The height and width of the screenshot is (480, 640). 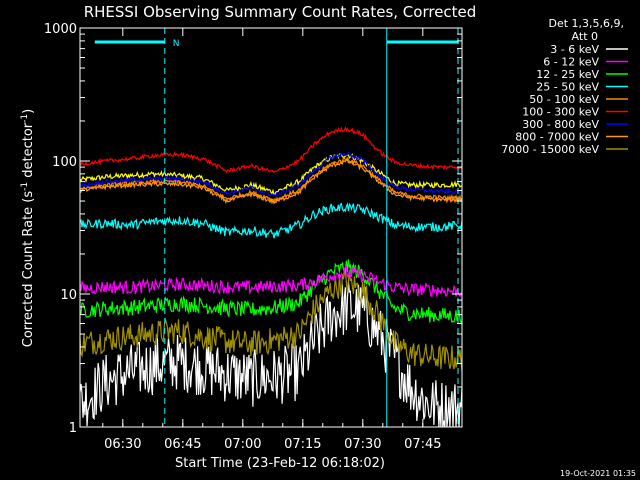 What do you see at coordinates (25, 186) in the screenshot?
I see `y-axis-label-sup1: -1` at bounding box center [25, 186].